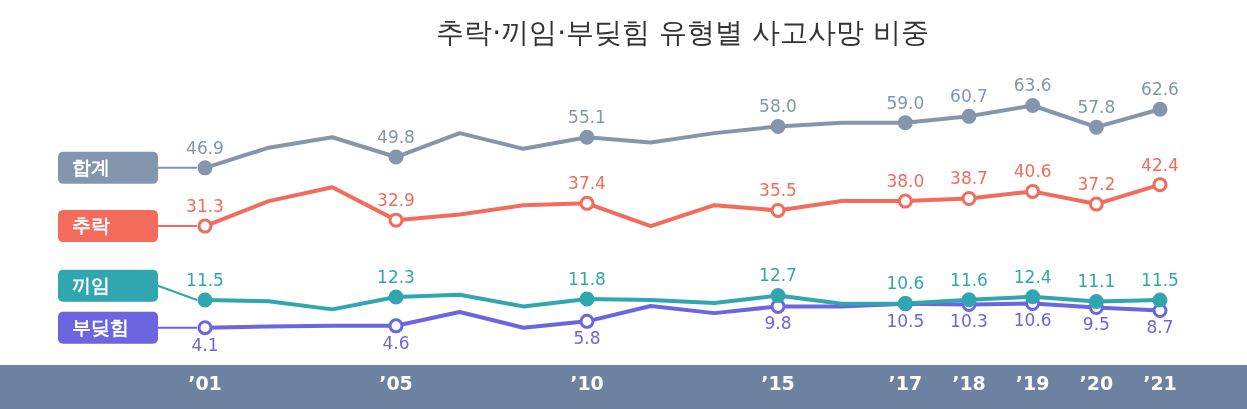 This screenshot has width=1247, height=409. I want to click on text: 합계, so click(91, 166).